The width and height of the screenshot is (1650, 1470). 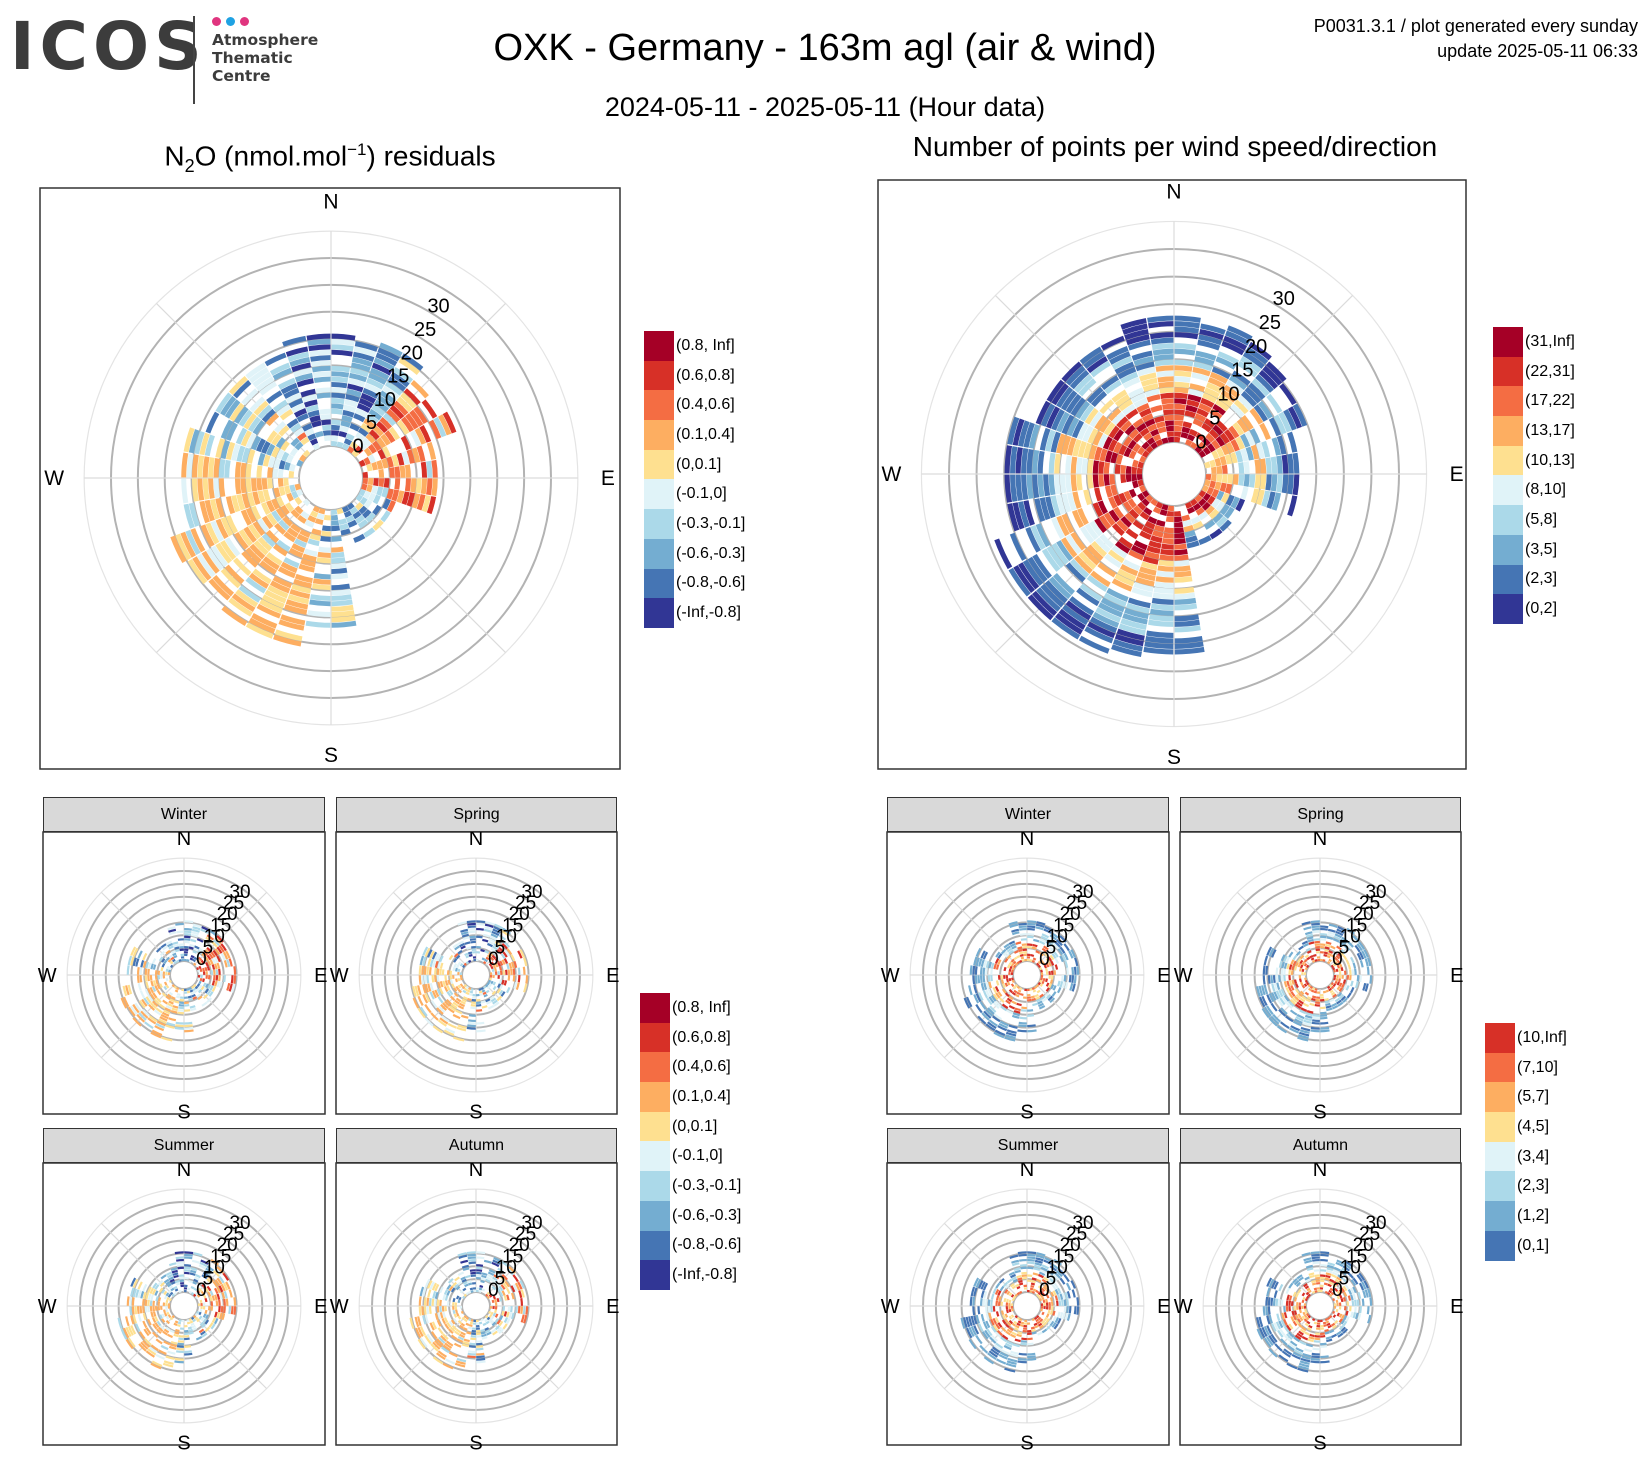 I want to click on radial-tick-label: 15, so click(x=512, y=1256).